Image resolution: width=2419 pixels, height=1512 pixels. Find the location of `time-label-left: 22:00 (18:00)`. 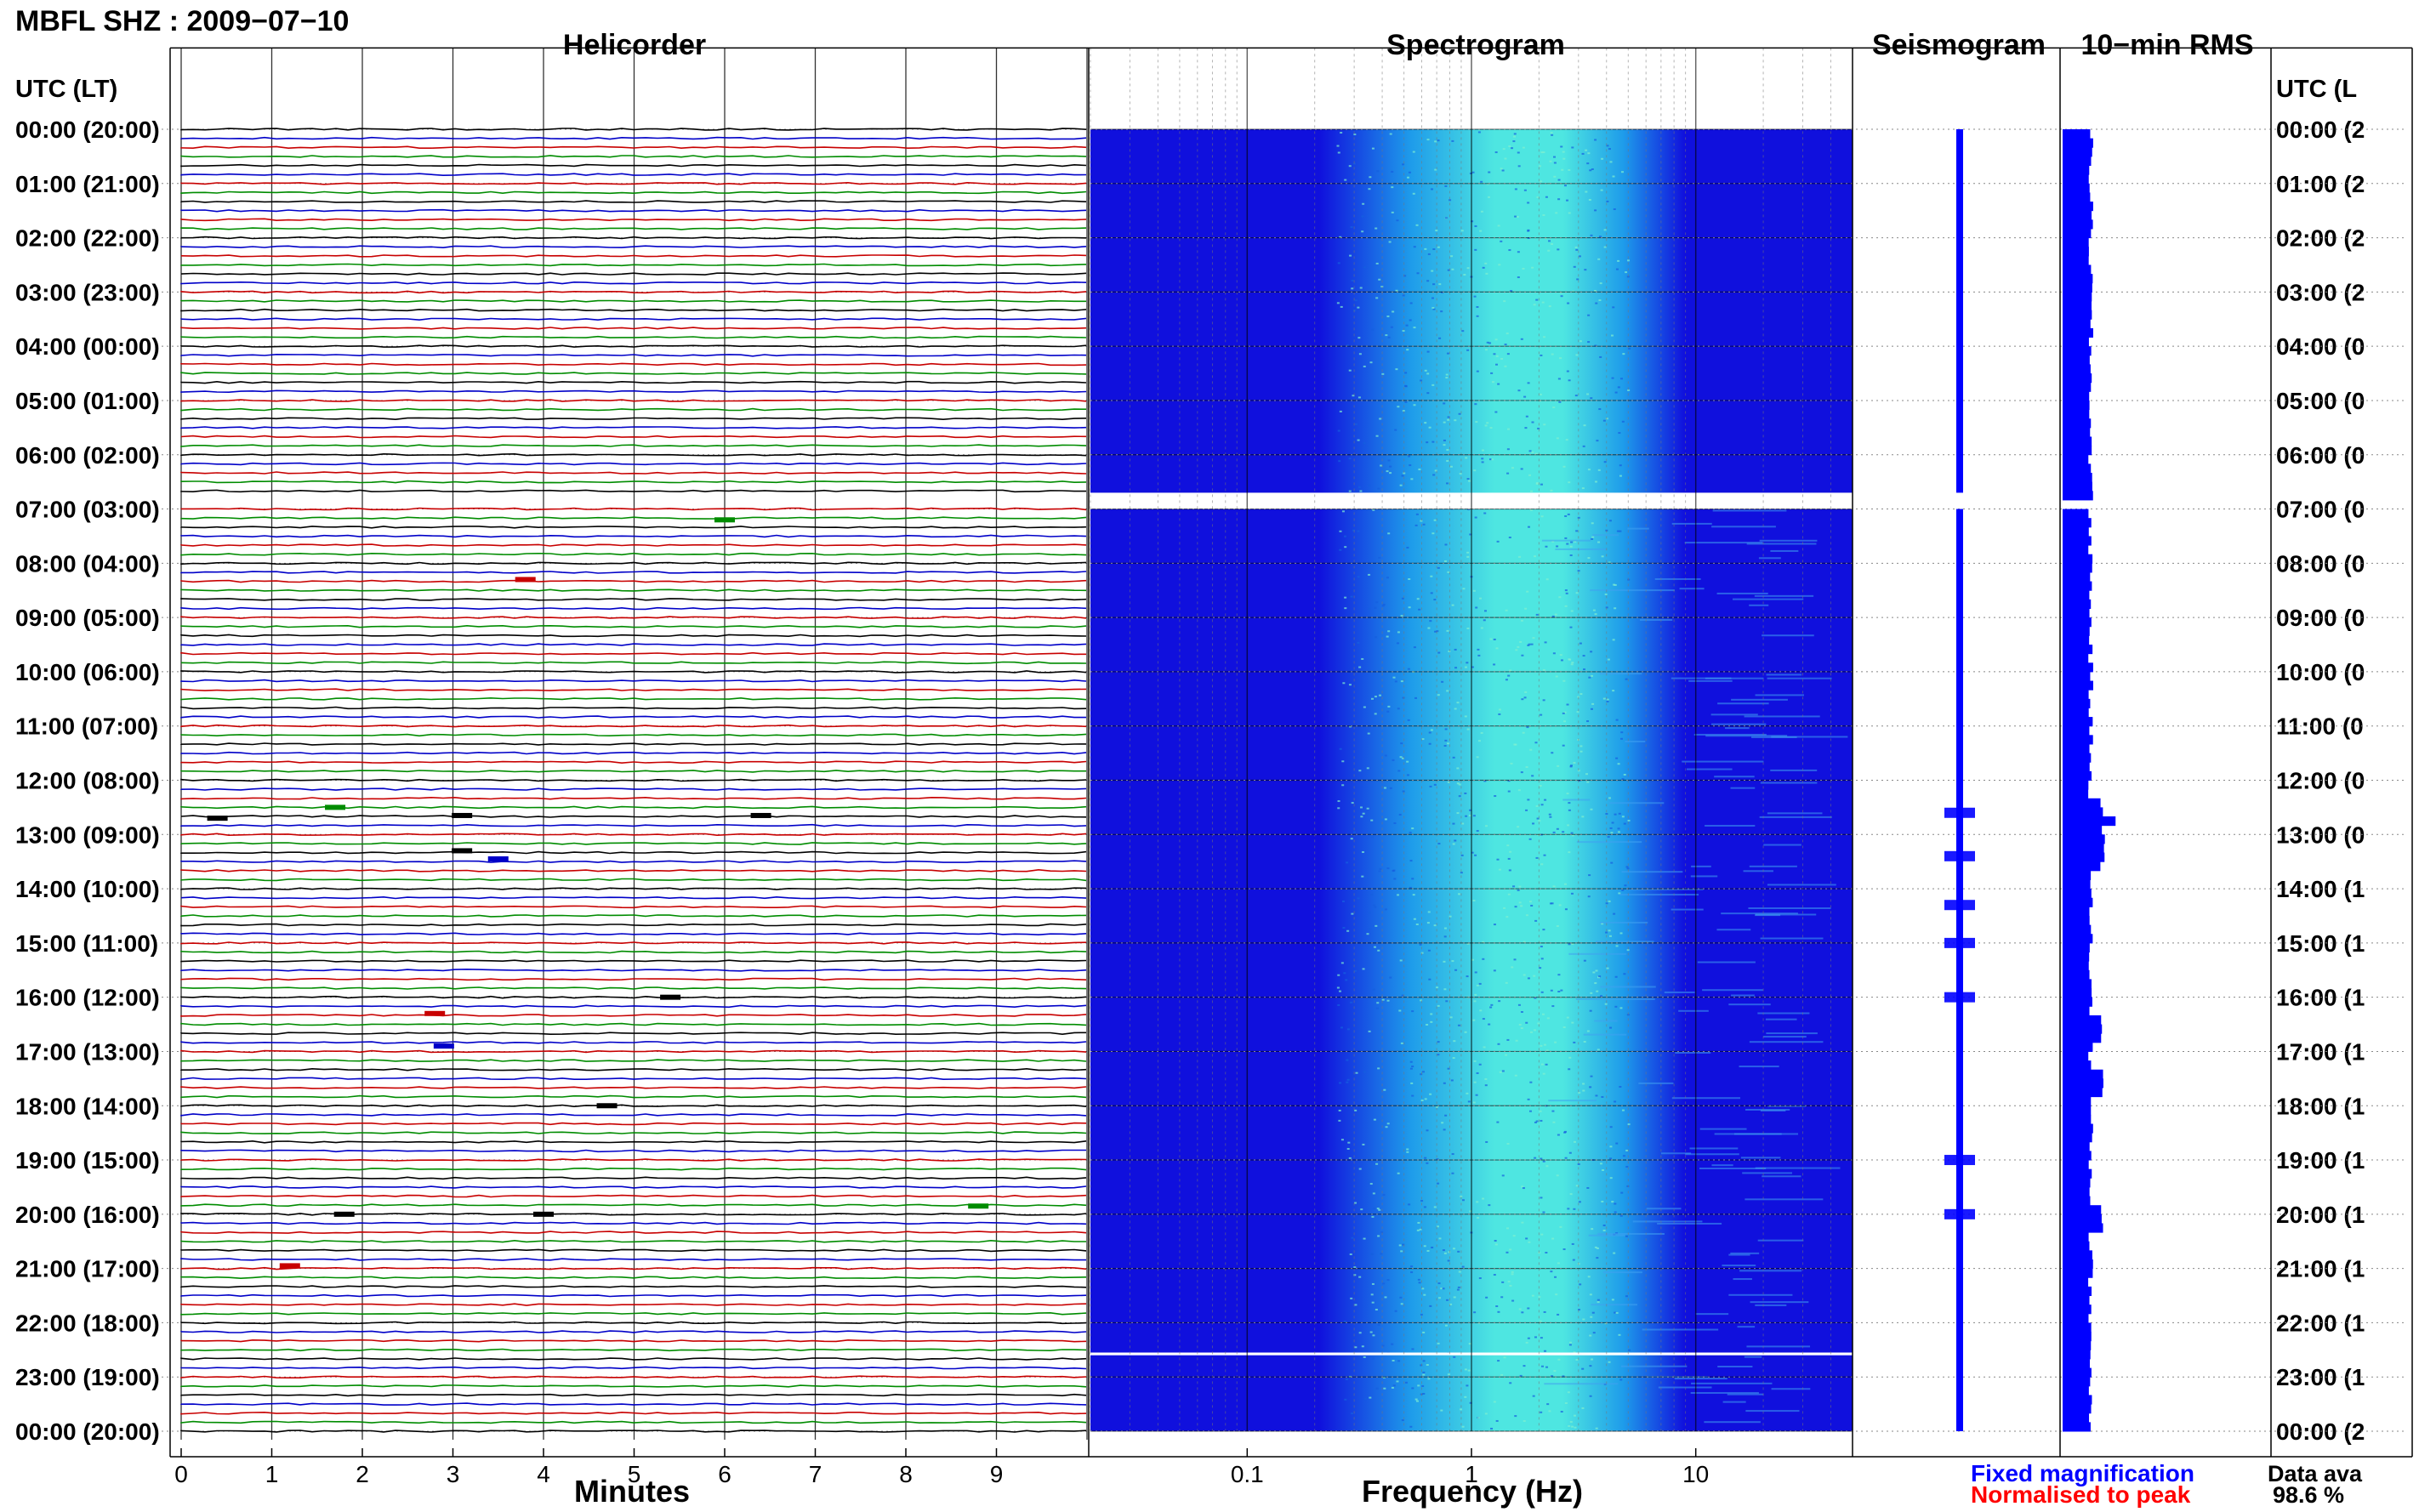

time-label-left: 22:00 (18:00) is located at coordinates (87, 1323).